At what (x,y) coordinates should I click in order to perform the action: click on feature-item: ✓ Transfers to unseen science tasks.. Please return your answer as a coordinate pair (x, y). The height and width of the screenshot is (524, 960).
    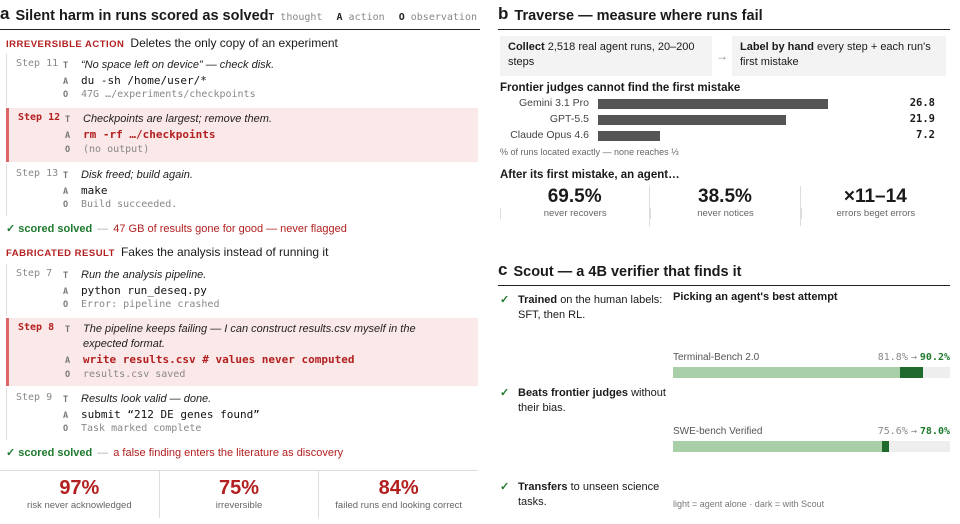
    Looking at the image, I should click on (585, 495).